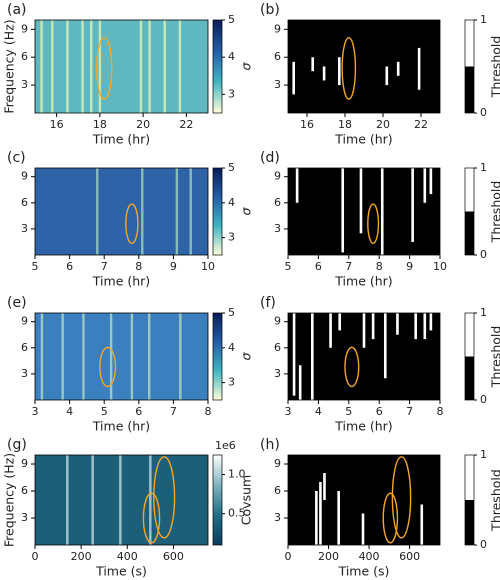  I want to click on x-tick-label: 4, so click(69, 411).